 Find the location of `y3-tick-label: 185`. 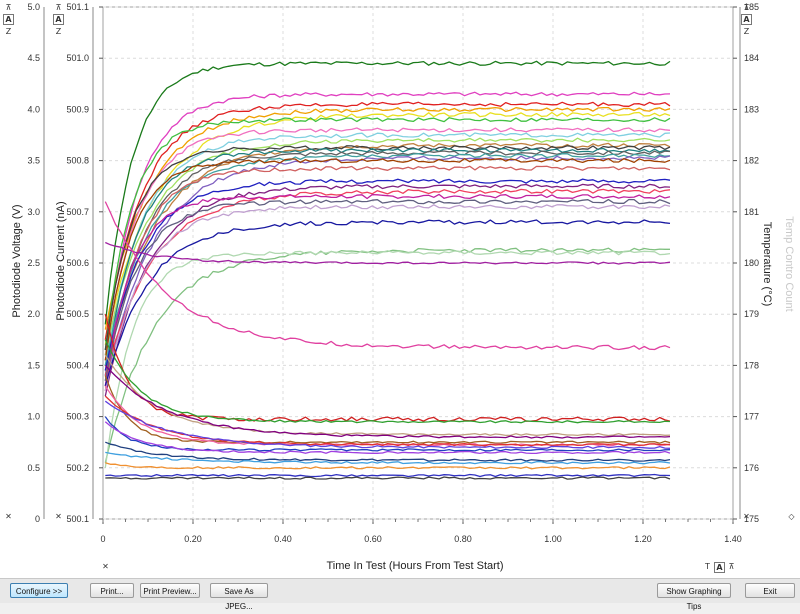

y3-tick-label: 185 is located at coordinates (751, 7).